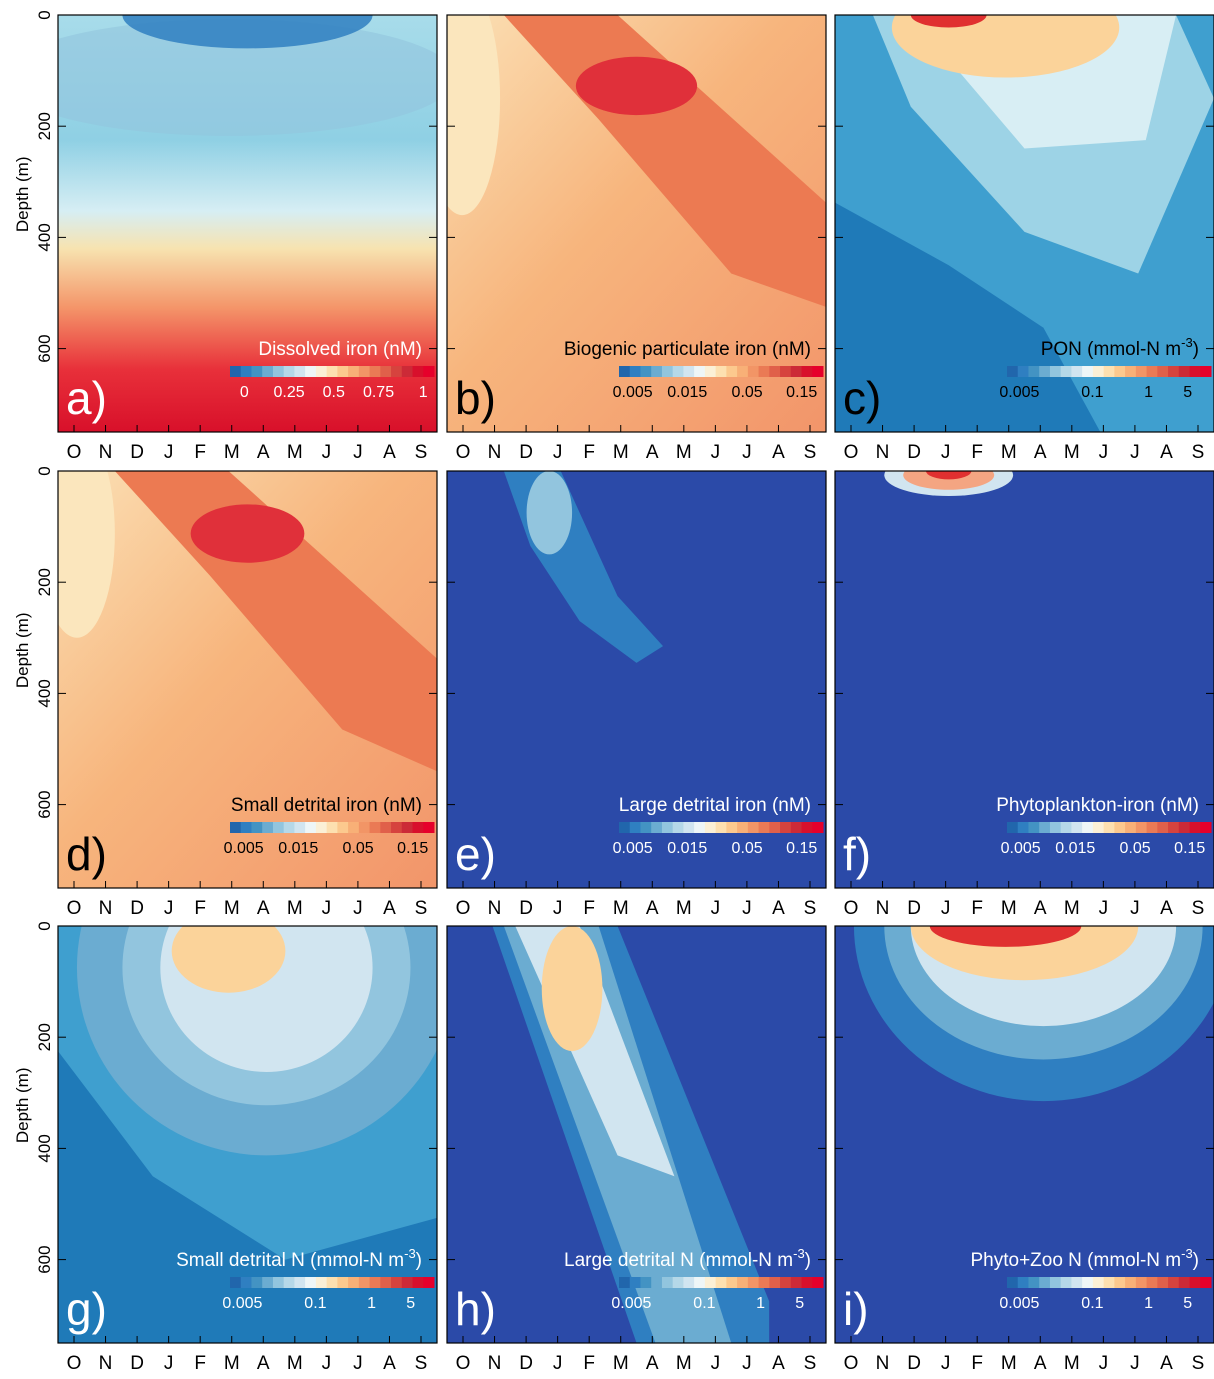 This screenshot has width=1214, height=1379. Describe the element at coordinates (883, 908) in the screenshot. I see `x-tick-label: N` at that location.